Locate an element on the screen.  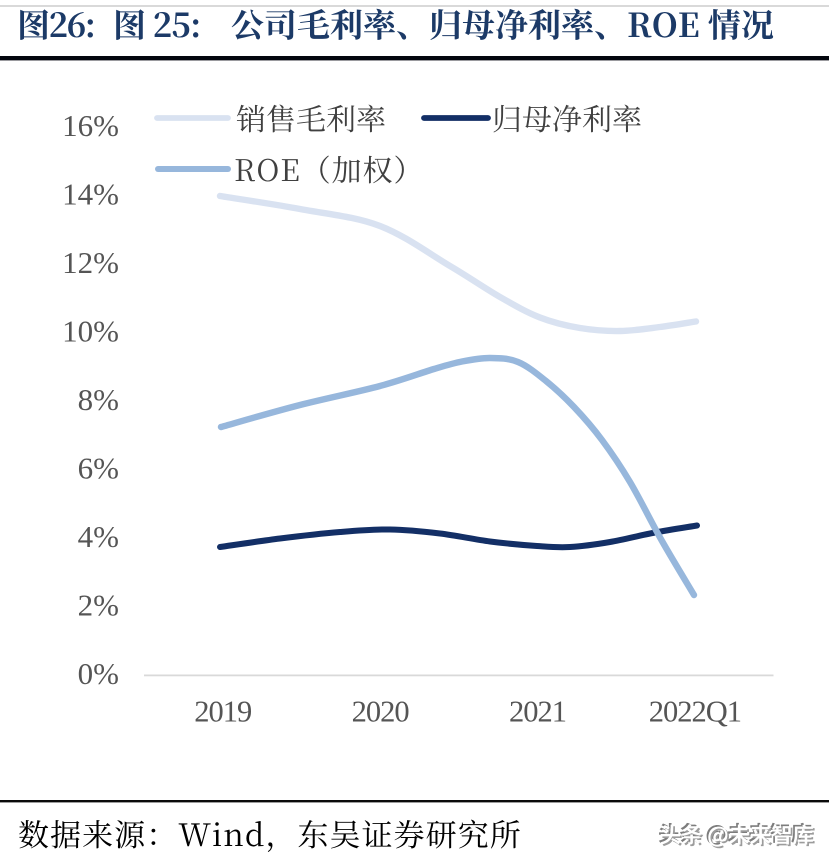
svg-text: 12% is located at coordinates (90, 262).